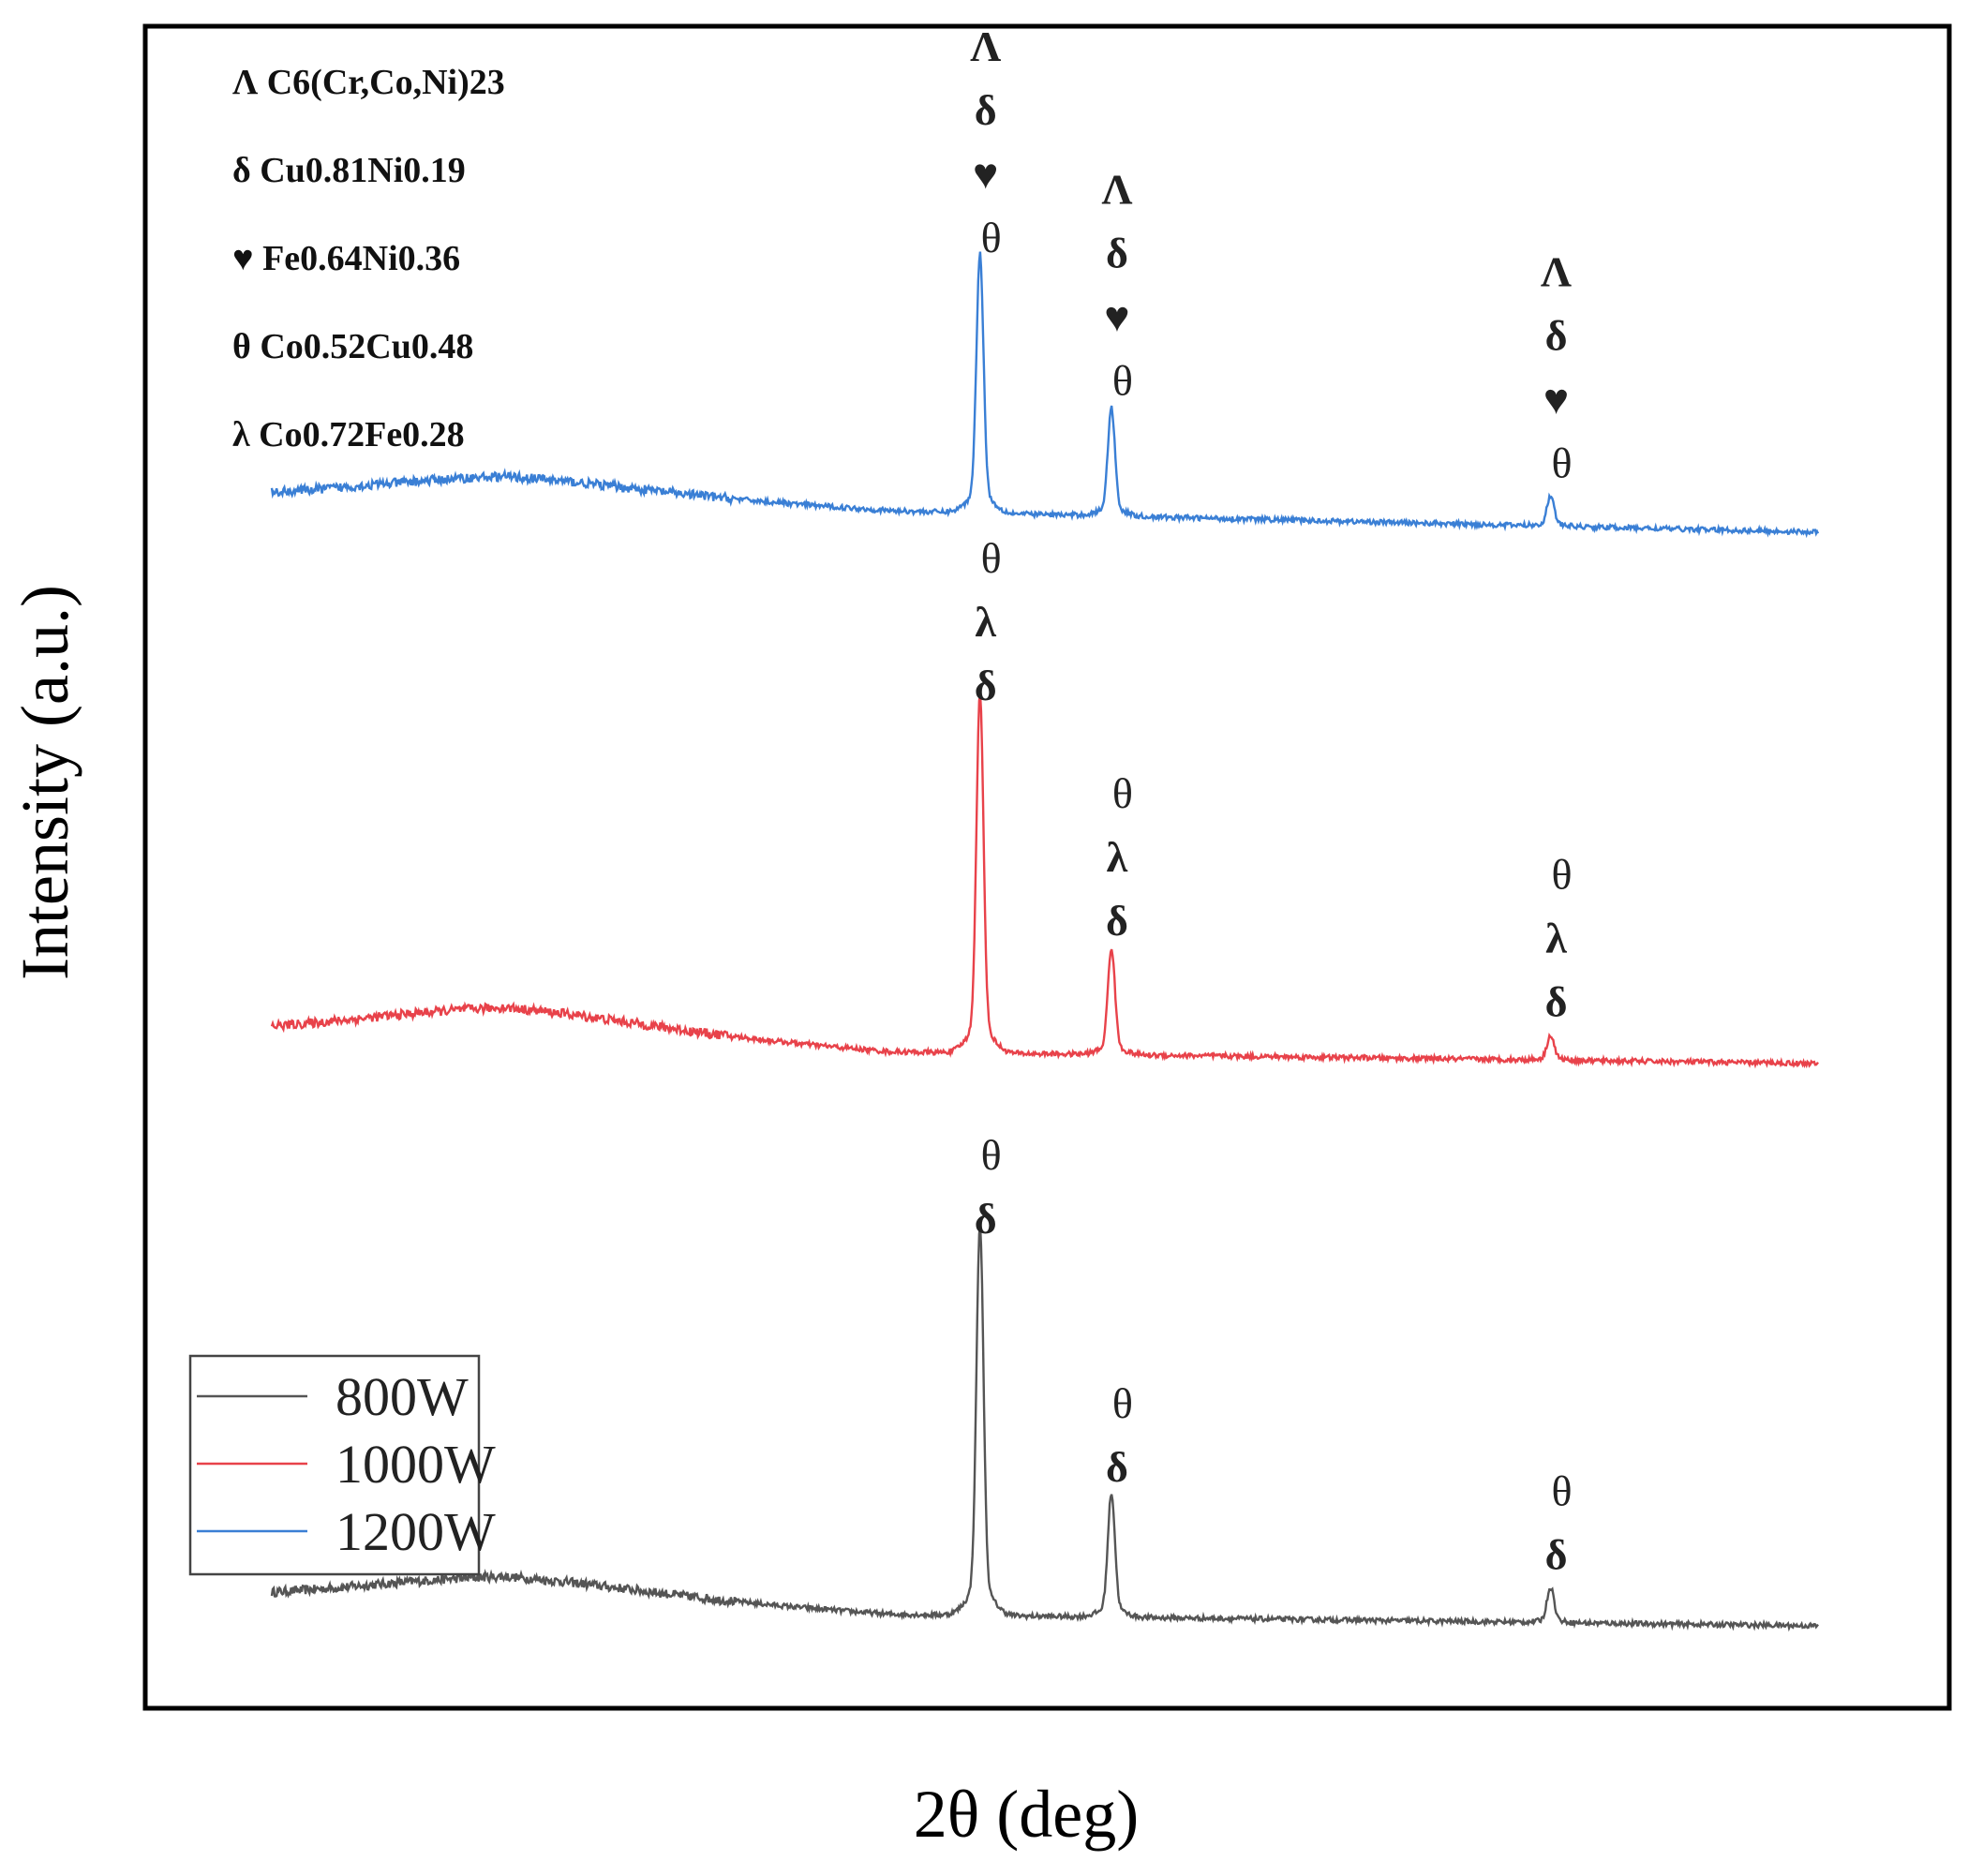 The image size is (1968, 1876). I want to click on peak-label-1000W-3-2: λ, so click(1556, 939).